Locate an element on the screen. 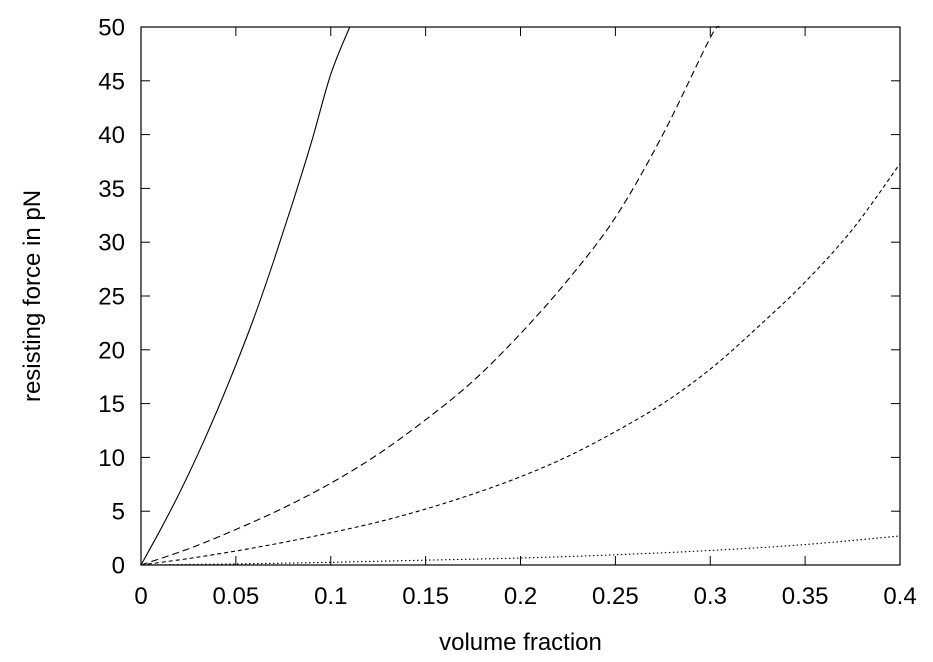 This screenshot has width=933, height=662. y-tick-label: 25 is located at coordinates (111, 297).